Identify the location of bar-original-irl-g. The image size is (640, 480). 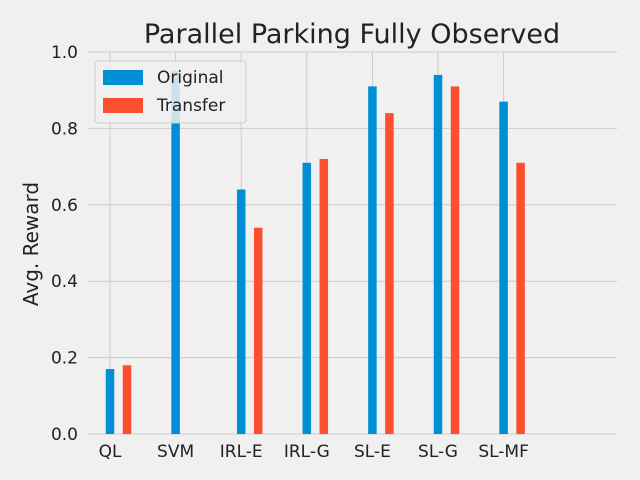
(307, 298).